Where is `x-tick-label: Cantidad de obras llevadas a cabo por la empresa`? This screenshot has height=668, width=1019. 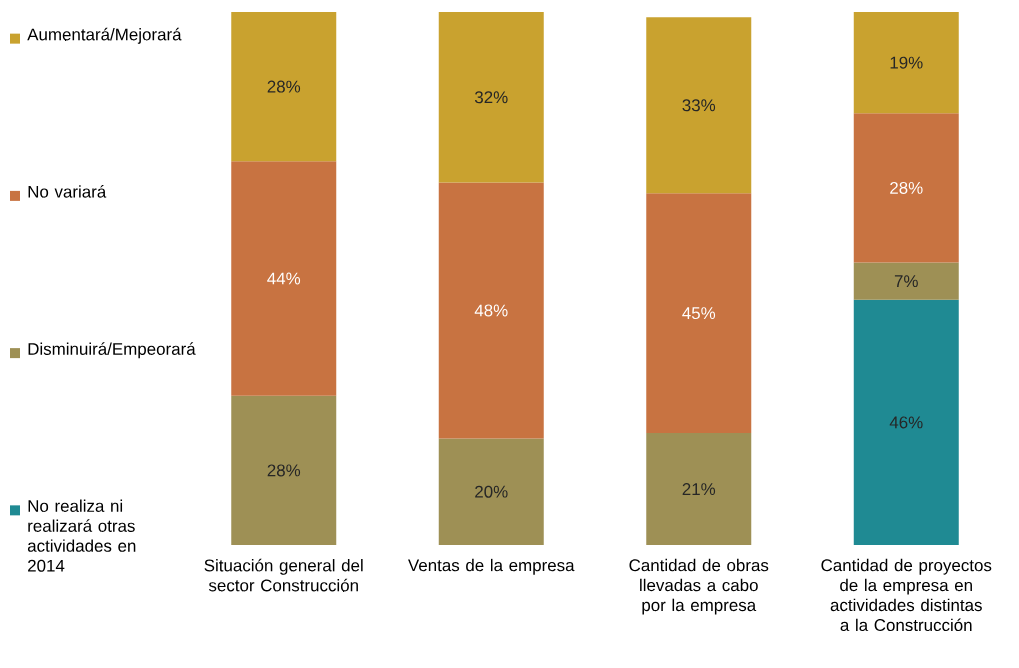 x-tick-label: Cantidad de obras llevadas a cabo por la empresa is located at coordinates (699, 586).